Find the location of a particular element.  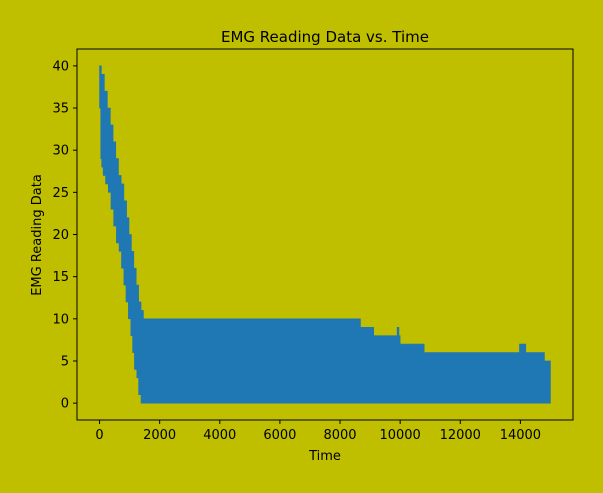

chart-title: EMG Reading Data vs. Time is located at coordinates (325, 37).